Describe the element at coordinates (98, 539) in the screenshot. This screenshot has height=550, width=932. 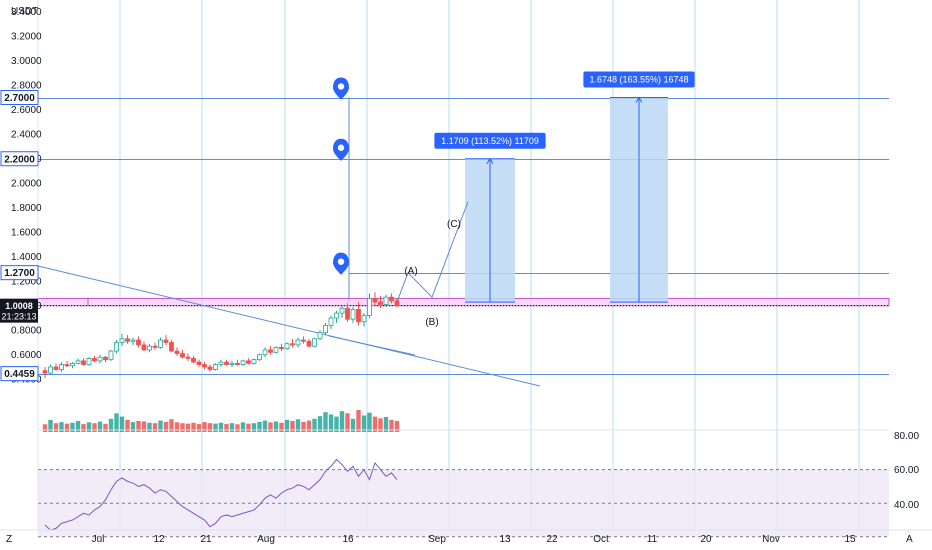
I see `time-tick-label: Jul` at that location.